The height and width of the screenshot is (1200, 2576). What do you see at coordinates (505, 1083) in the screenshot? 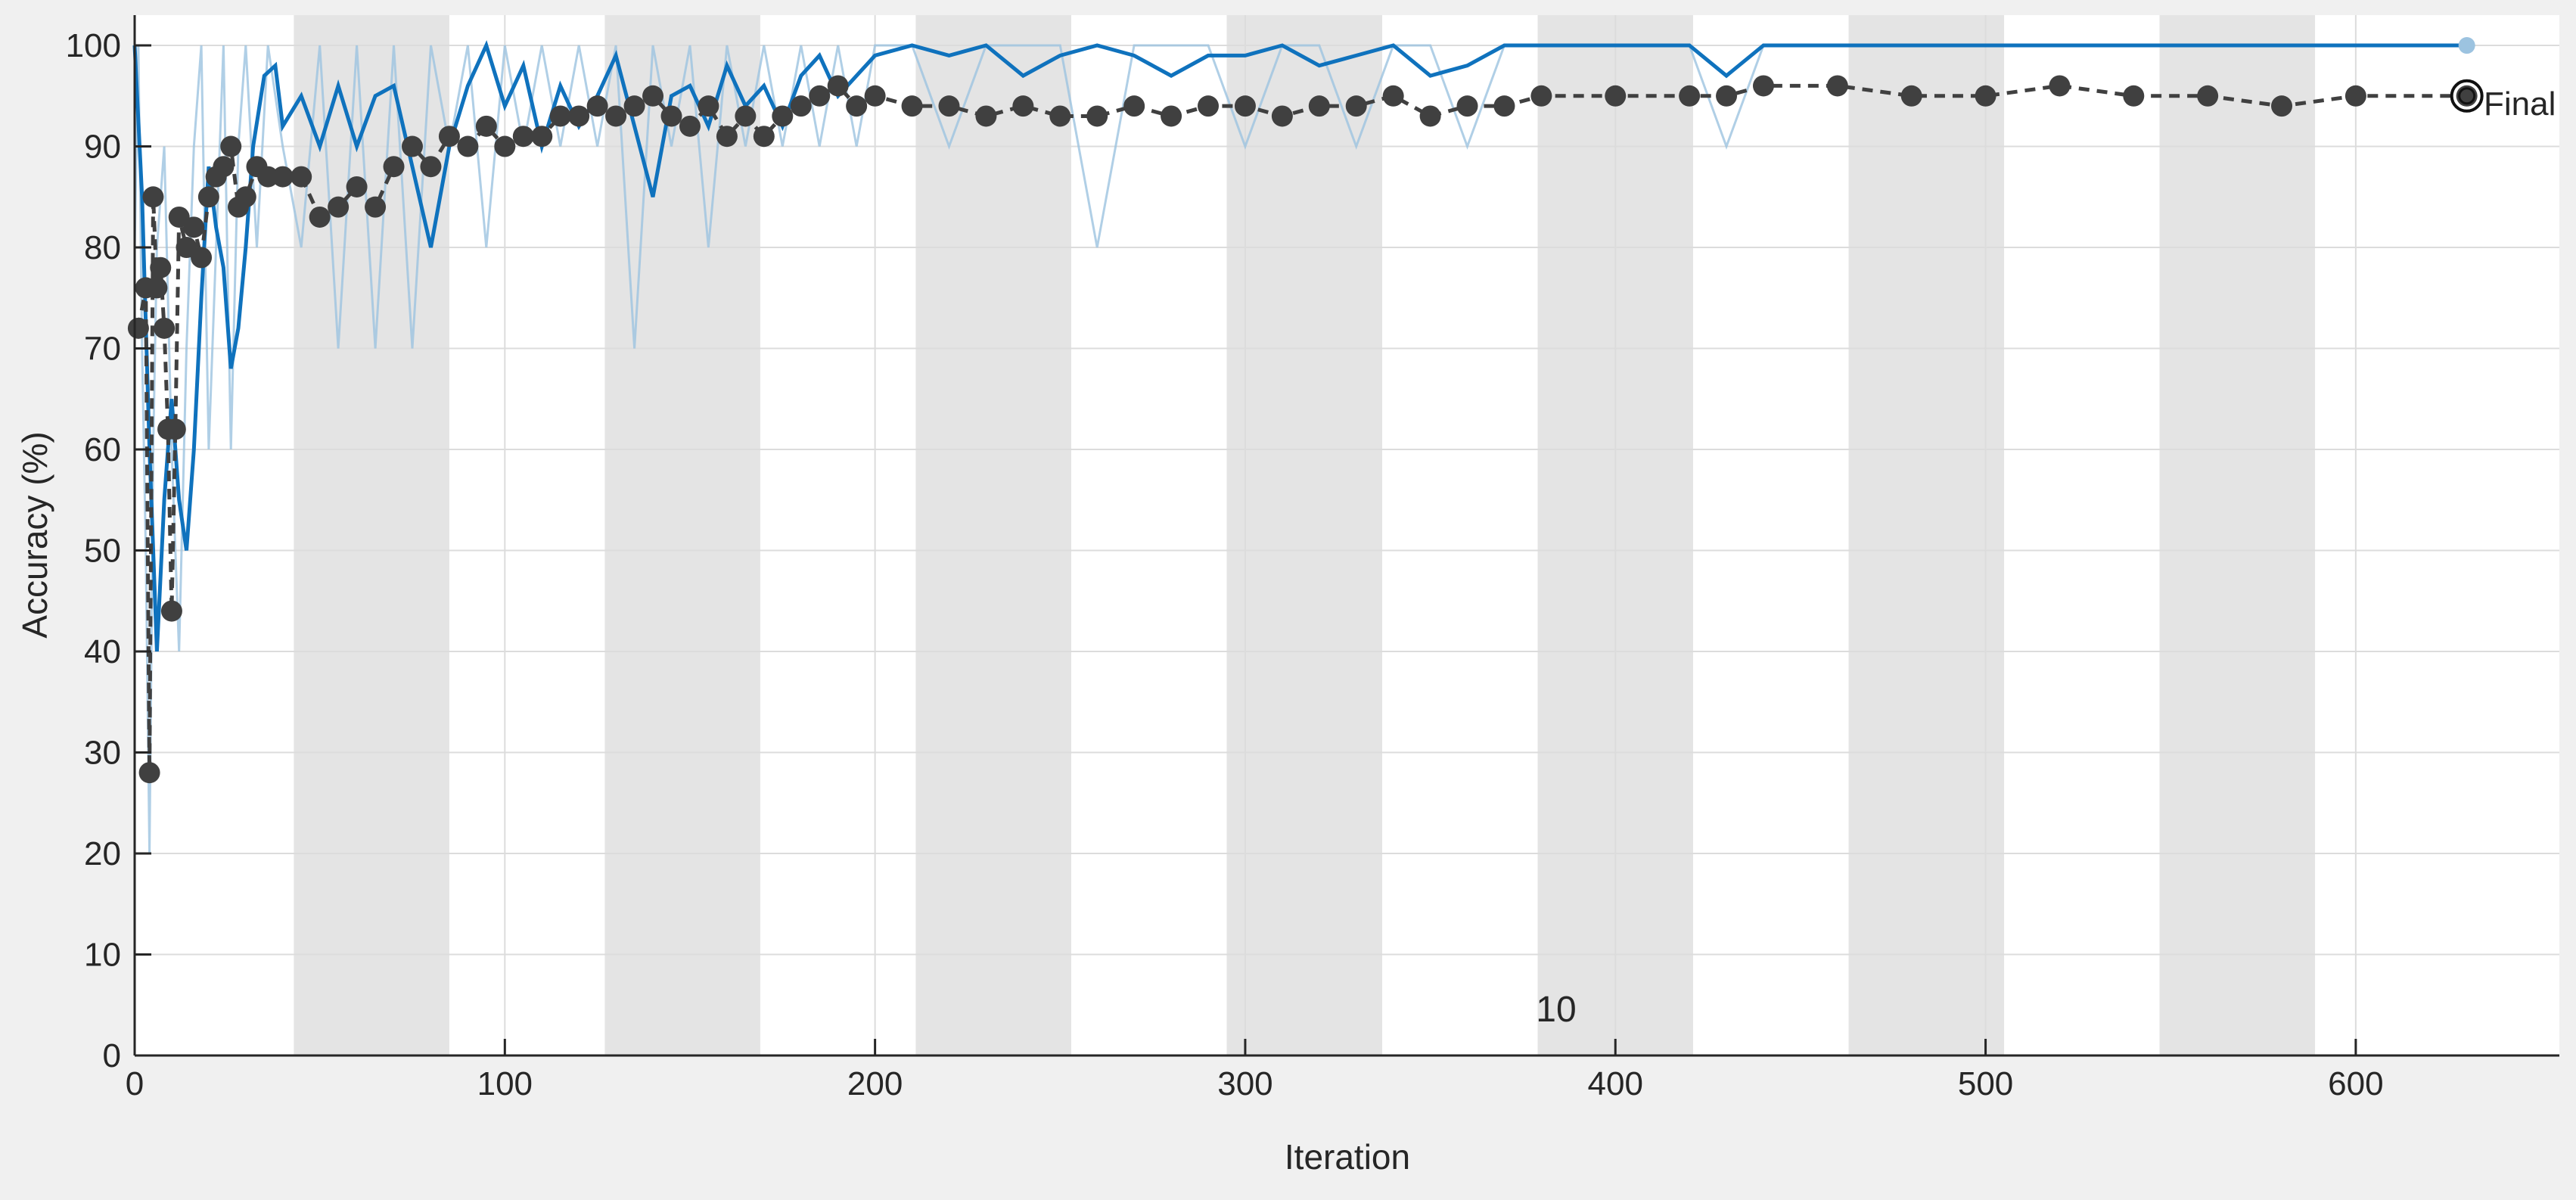
I see `x-tick-label: 100` at bounding box center [505, 1083].